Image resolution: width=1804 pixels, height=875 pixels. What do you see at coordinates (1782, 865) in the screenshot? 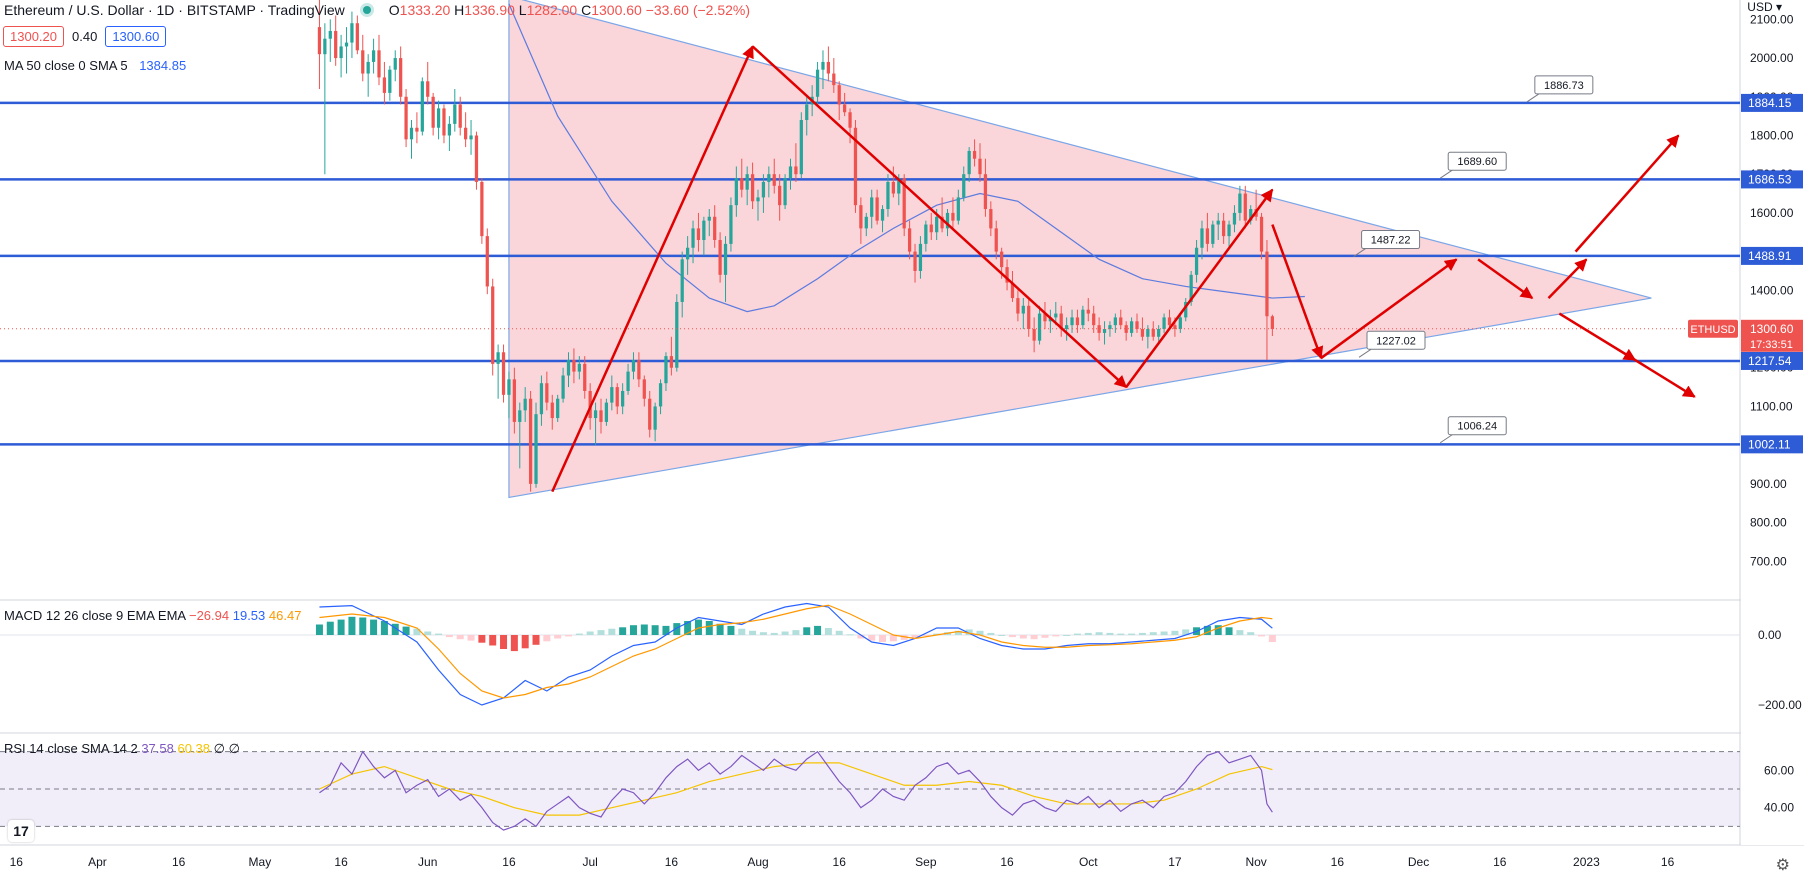
I see `gear-icon: ⚙` at bounding box center [1782, 865].